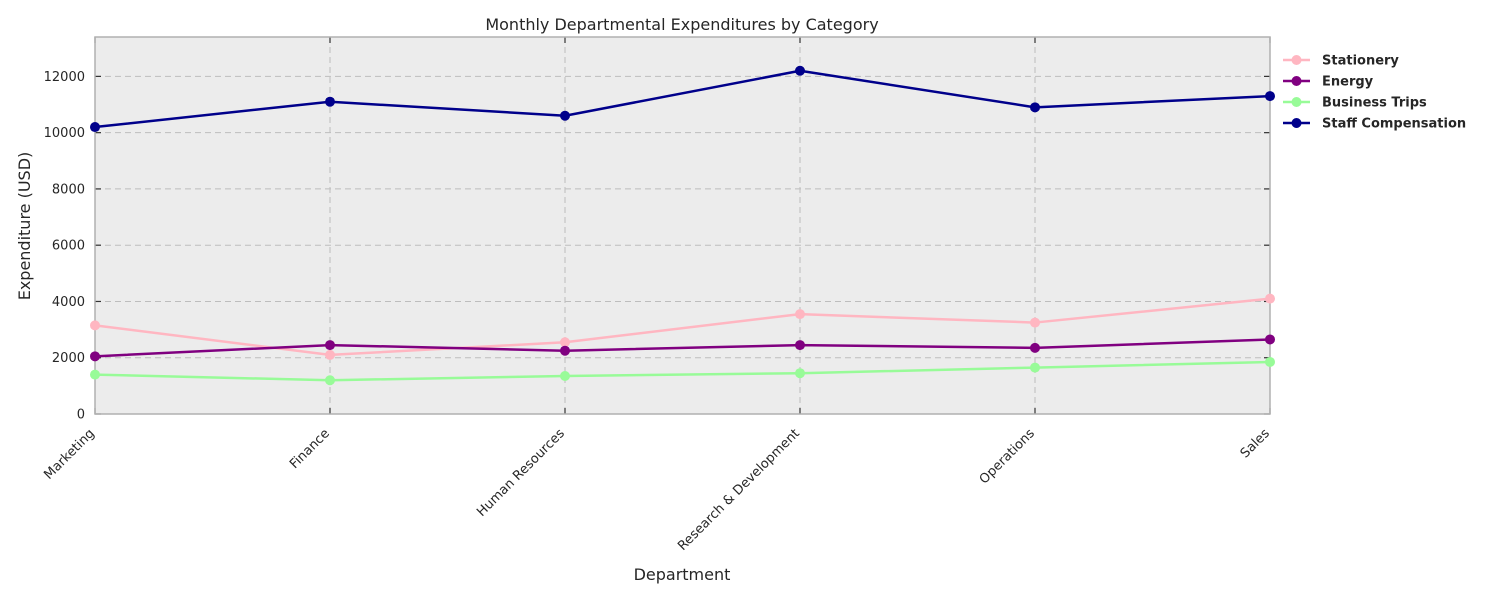 Image resolution: width=1500 pixels, height=600 pixels. Describe the element at coordinates (81, 415) in the screenshot. I see `y-tick-label: 0` at that location.